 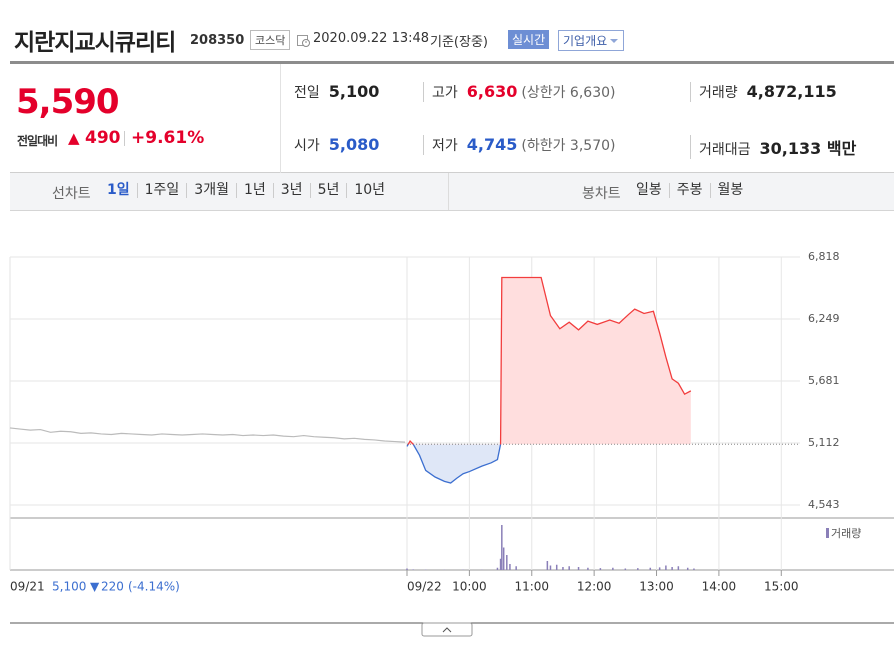 What do you see at coordinates (71, 194) in the screenshot?
I see `tab-group-label: 선차트` at bounding box center [71, 194].